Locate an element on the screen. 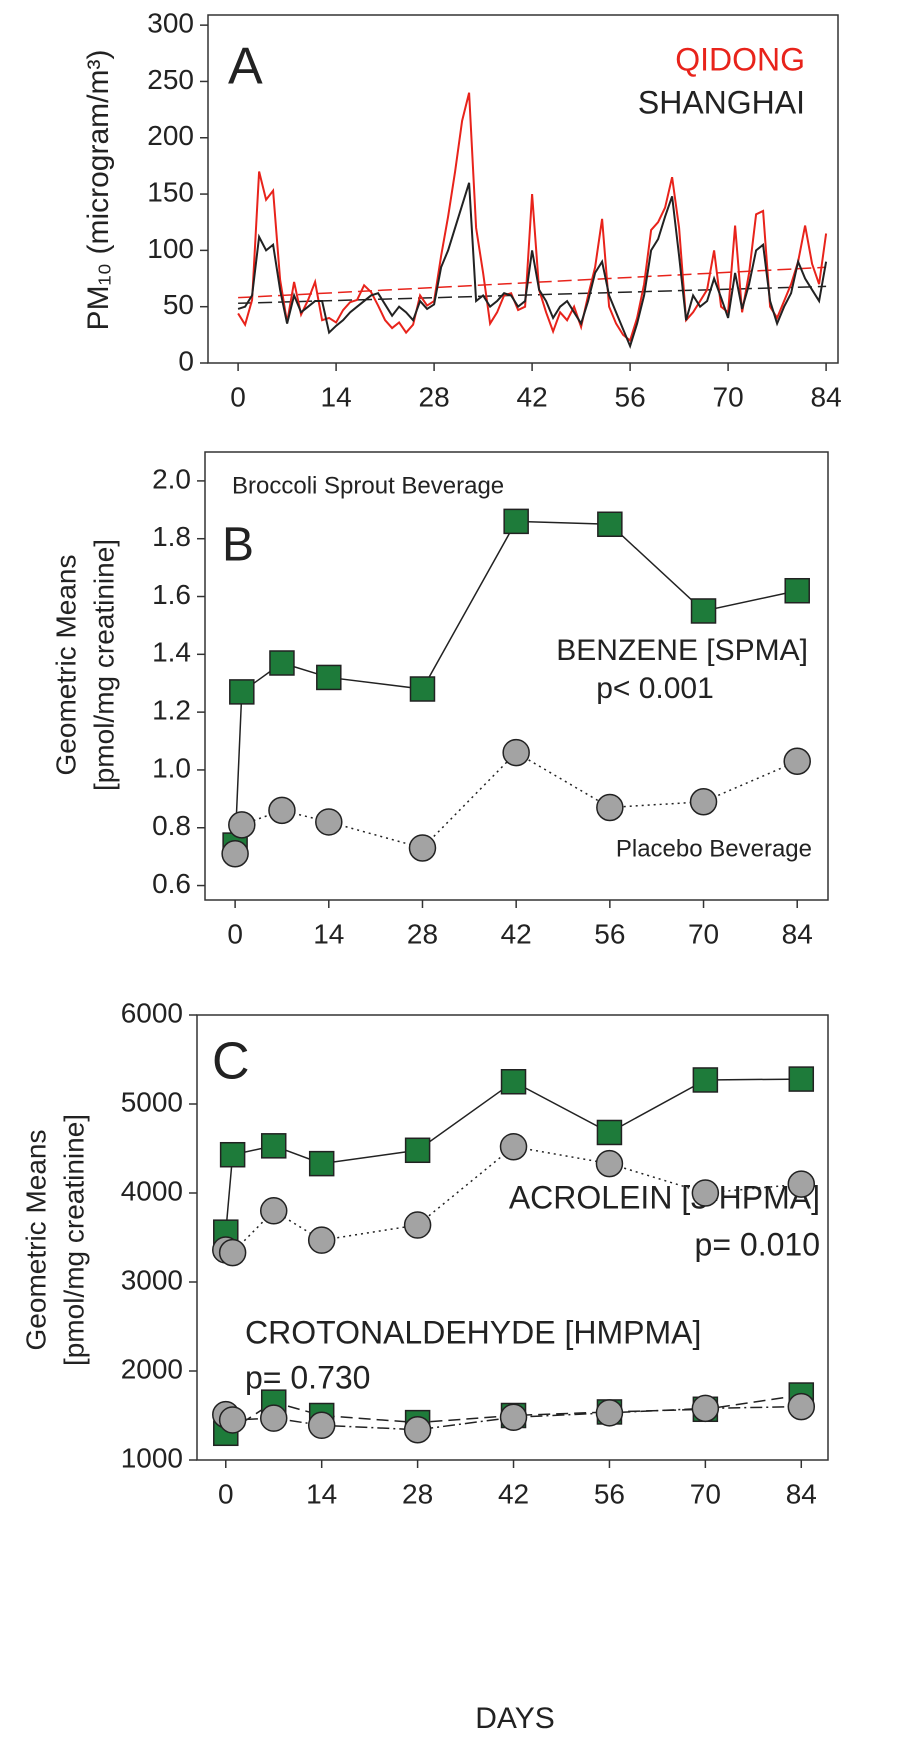 The height and width of the screenshot is (1744, 923). y-tick-label: 0.8 is located at coordinates (171, 825).